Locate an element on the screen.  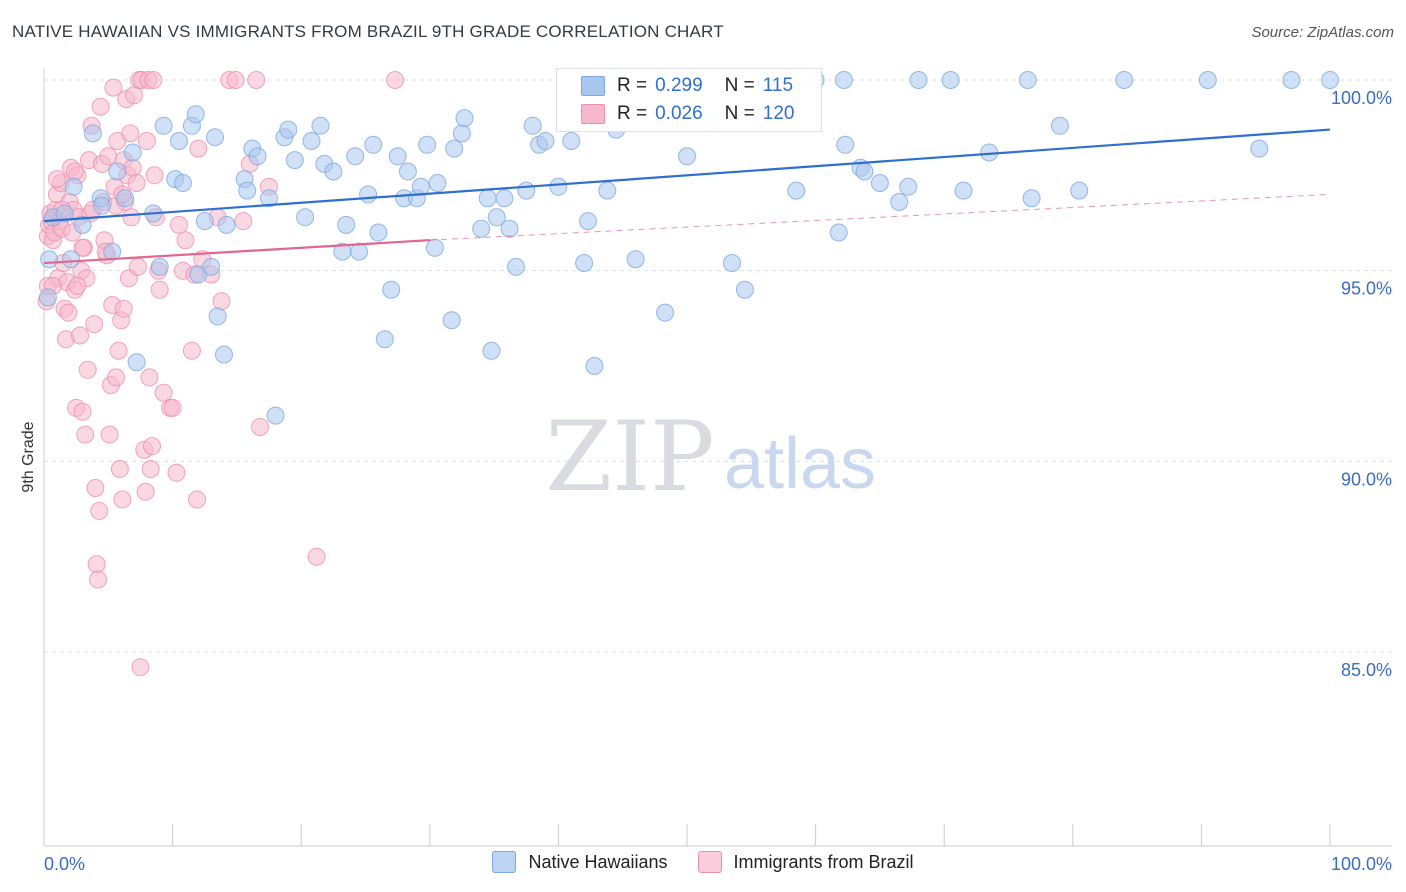
r-value: 0.026 is located at coordinates (679, 113).